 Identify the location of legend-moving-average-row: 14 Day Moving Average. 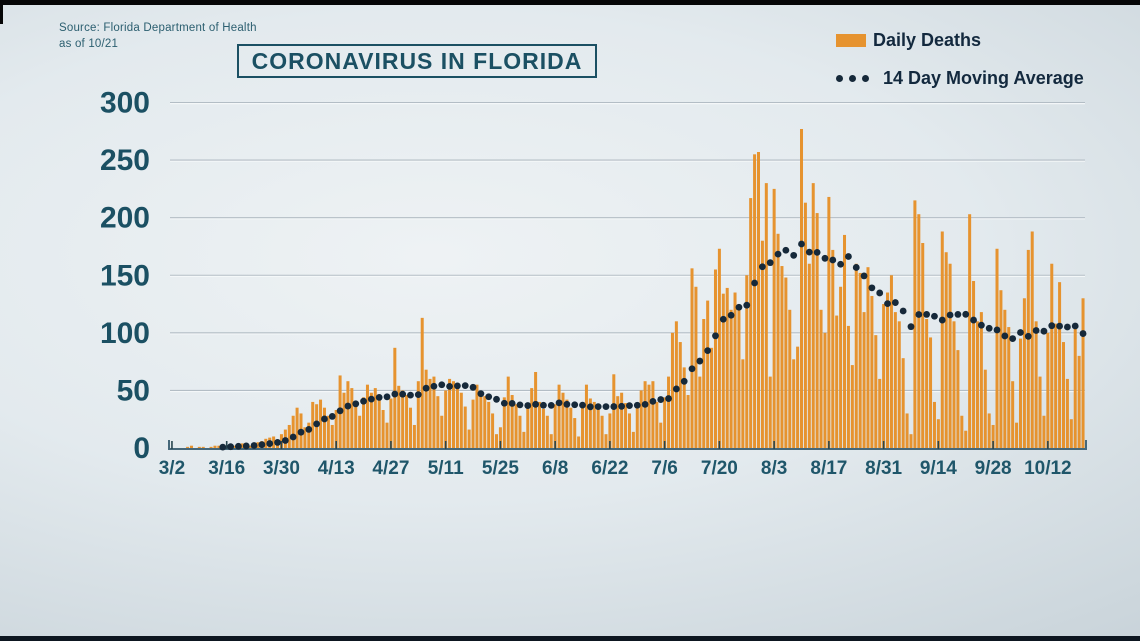
(960, 78).